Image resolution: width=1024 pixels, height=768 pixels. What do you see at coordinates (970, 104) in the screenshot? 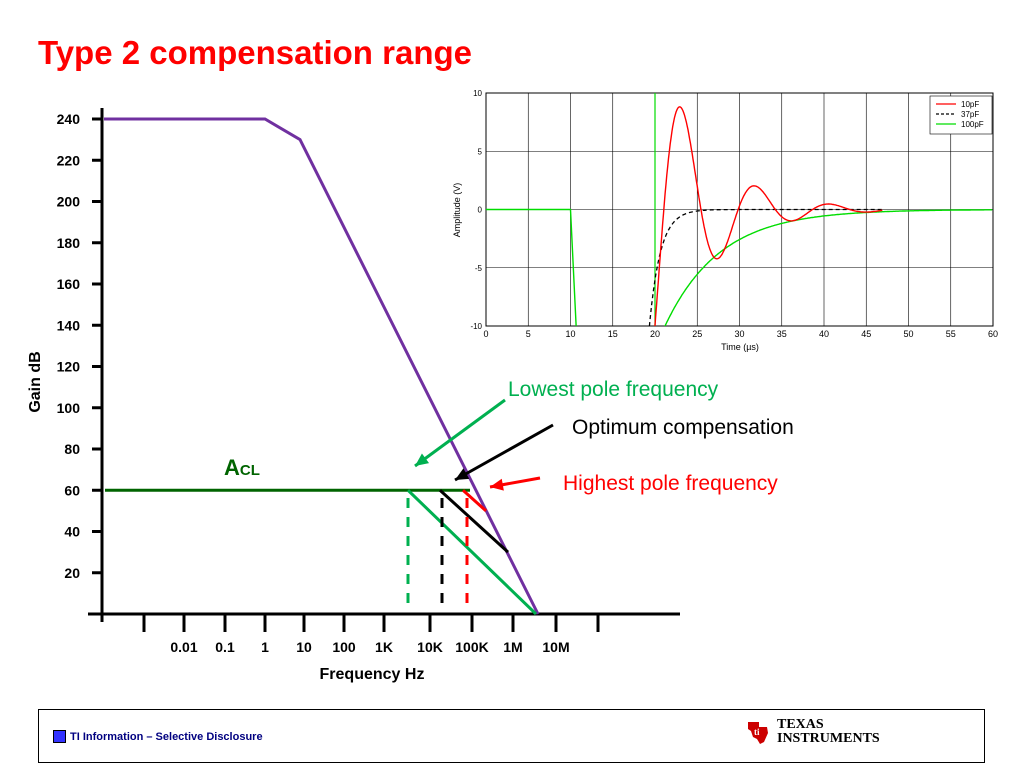
I see `inset-legend-label: 10pF` at bounding box center [970, 104].